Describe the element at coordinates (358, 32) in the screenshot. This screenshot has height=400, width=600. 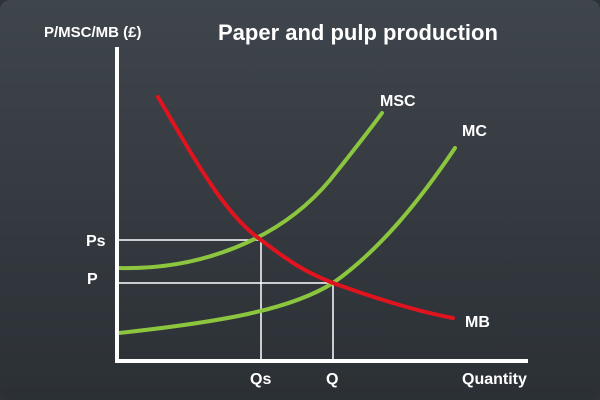
I see `diagram-title: Paper and pulp production` at that location.